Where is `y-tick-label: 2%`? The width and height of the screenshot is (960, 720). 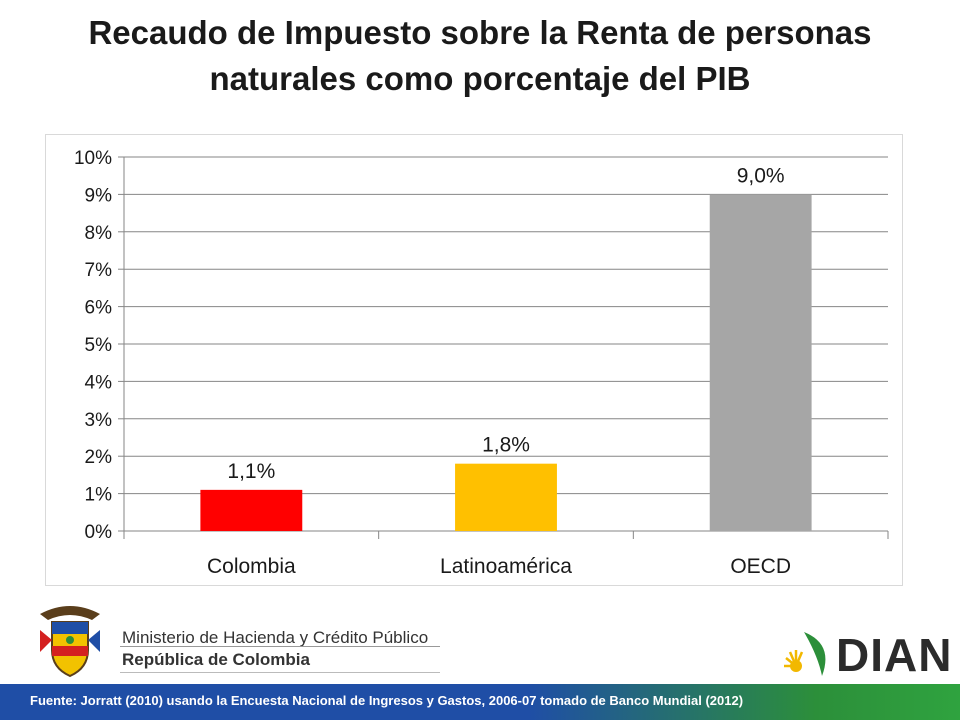 y-tick-label: 2% is located at coordinates (99, 457).